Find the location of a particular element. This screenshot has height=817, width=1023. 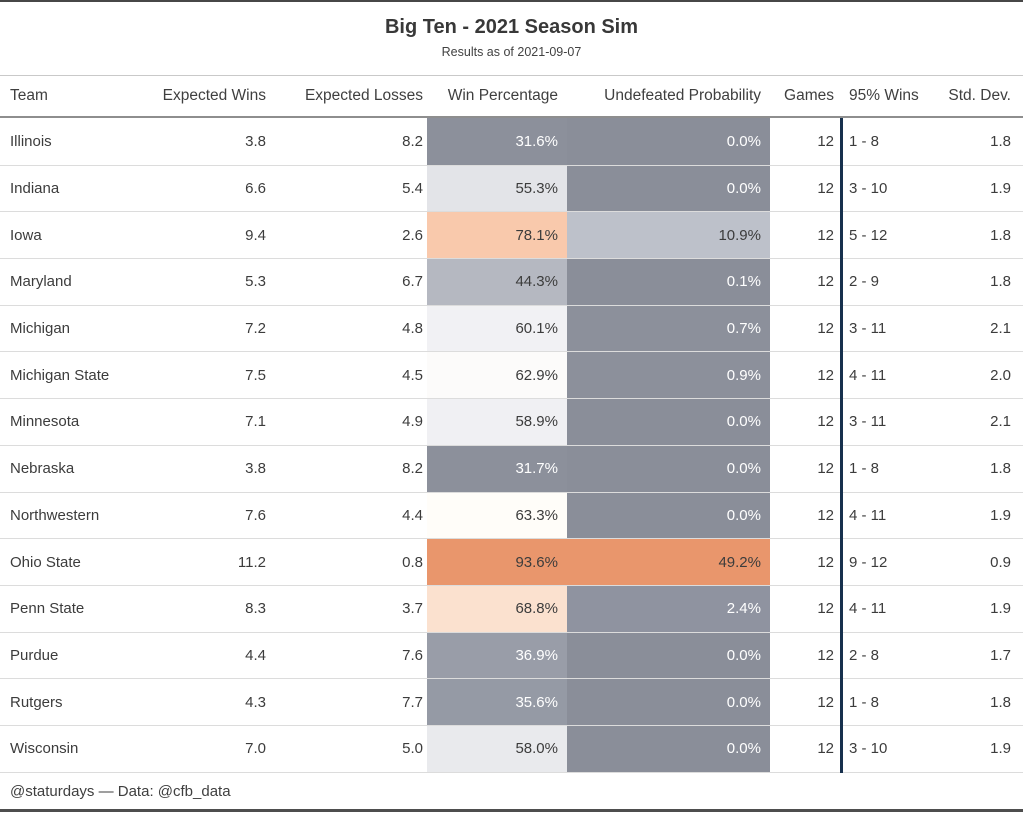

cell-std-dev: 1.7 is located at coordinates (1000, 655).